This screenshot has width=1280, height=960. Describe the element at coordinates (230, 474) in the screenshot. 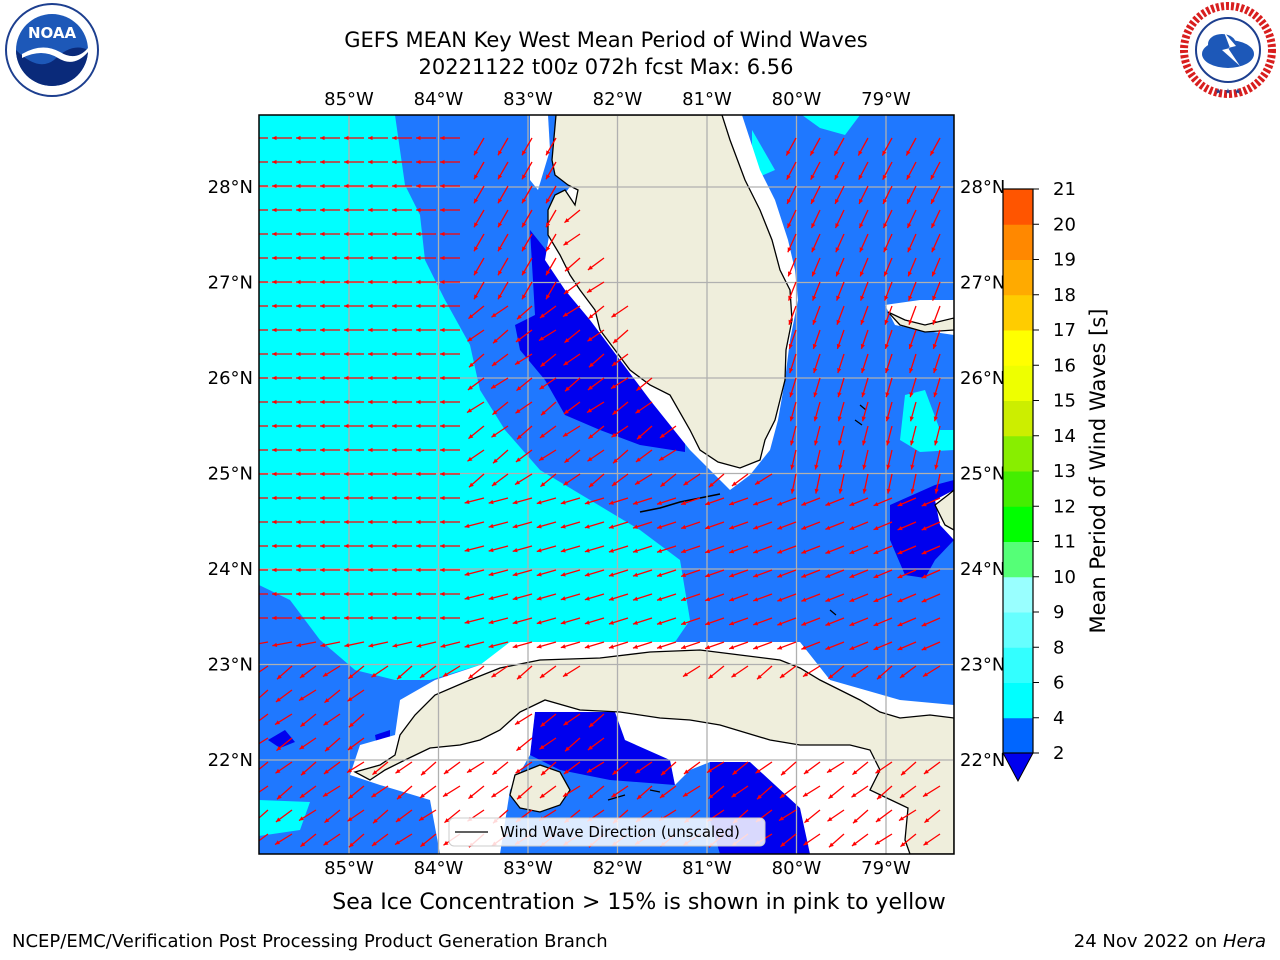

I see `lat-label-left: 25°N` at that location.